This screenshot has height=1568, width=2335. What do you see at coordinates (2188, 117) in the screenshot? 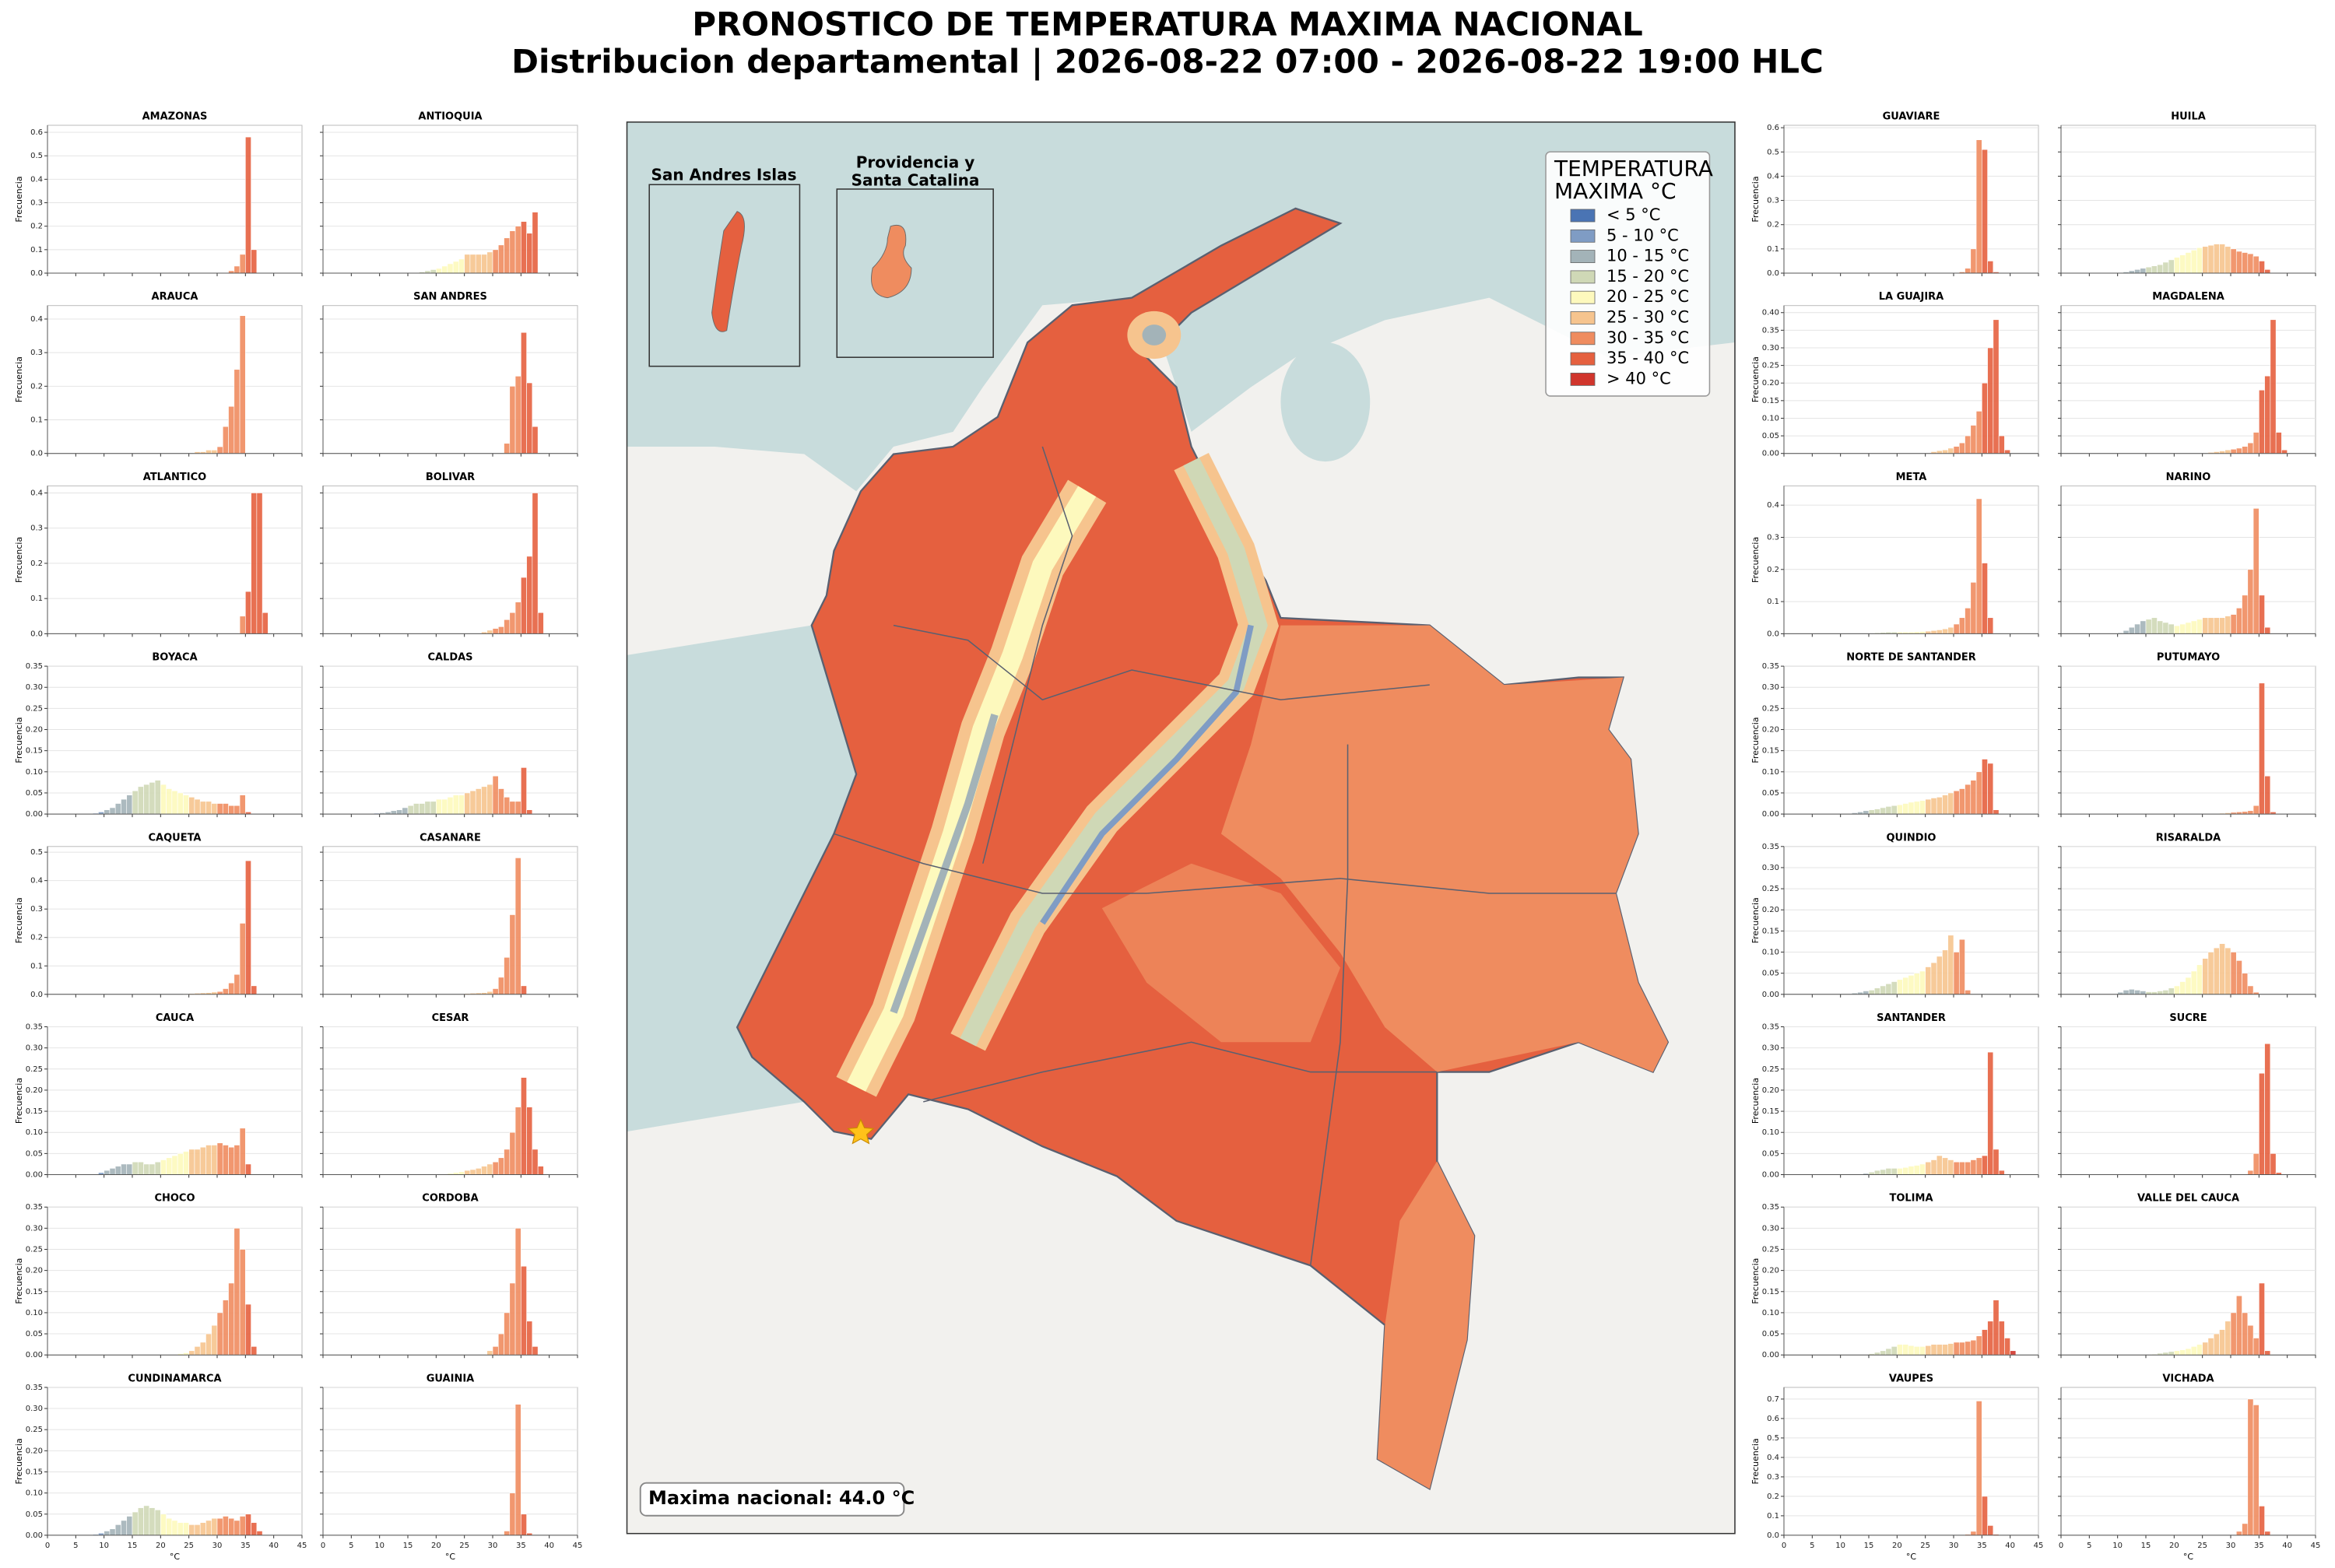
I see `chart-title: HUILA` at bounding box center [2188, 117].